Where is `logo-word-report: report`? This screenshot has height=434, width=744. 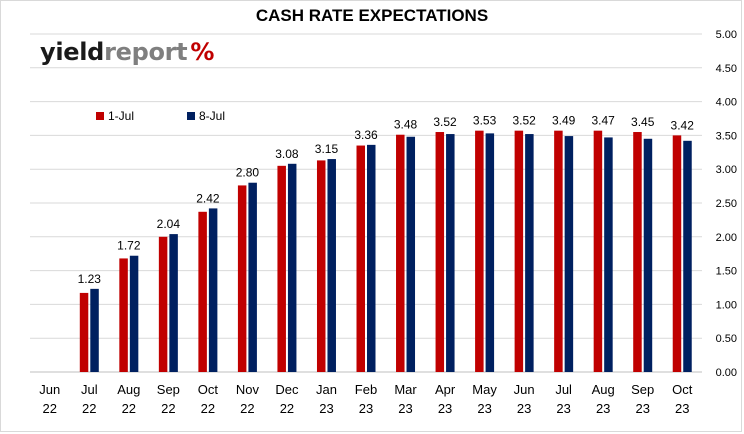
logo-word-report: report is located at coordinates (146, 52).